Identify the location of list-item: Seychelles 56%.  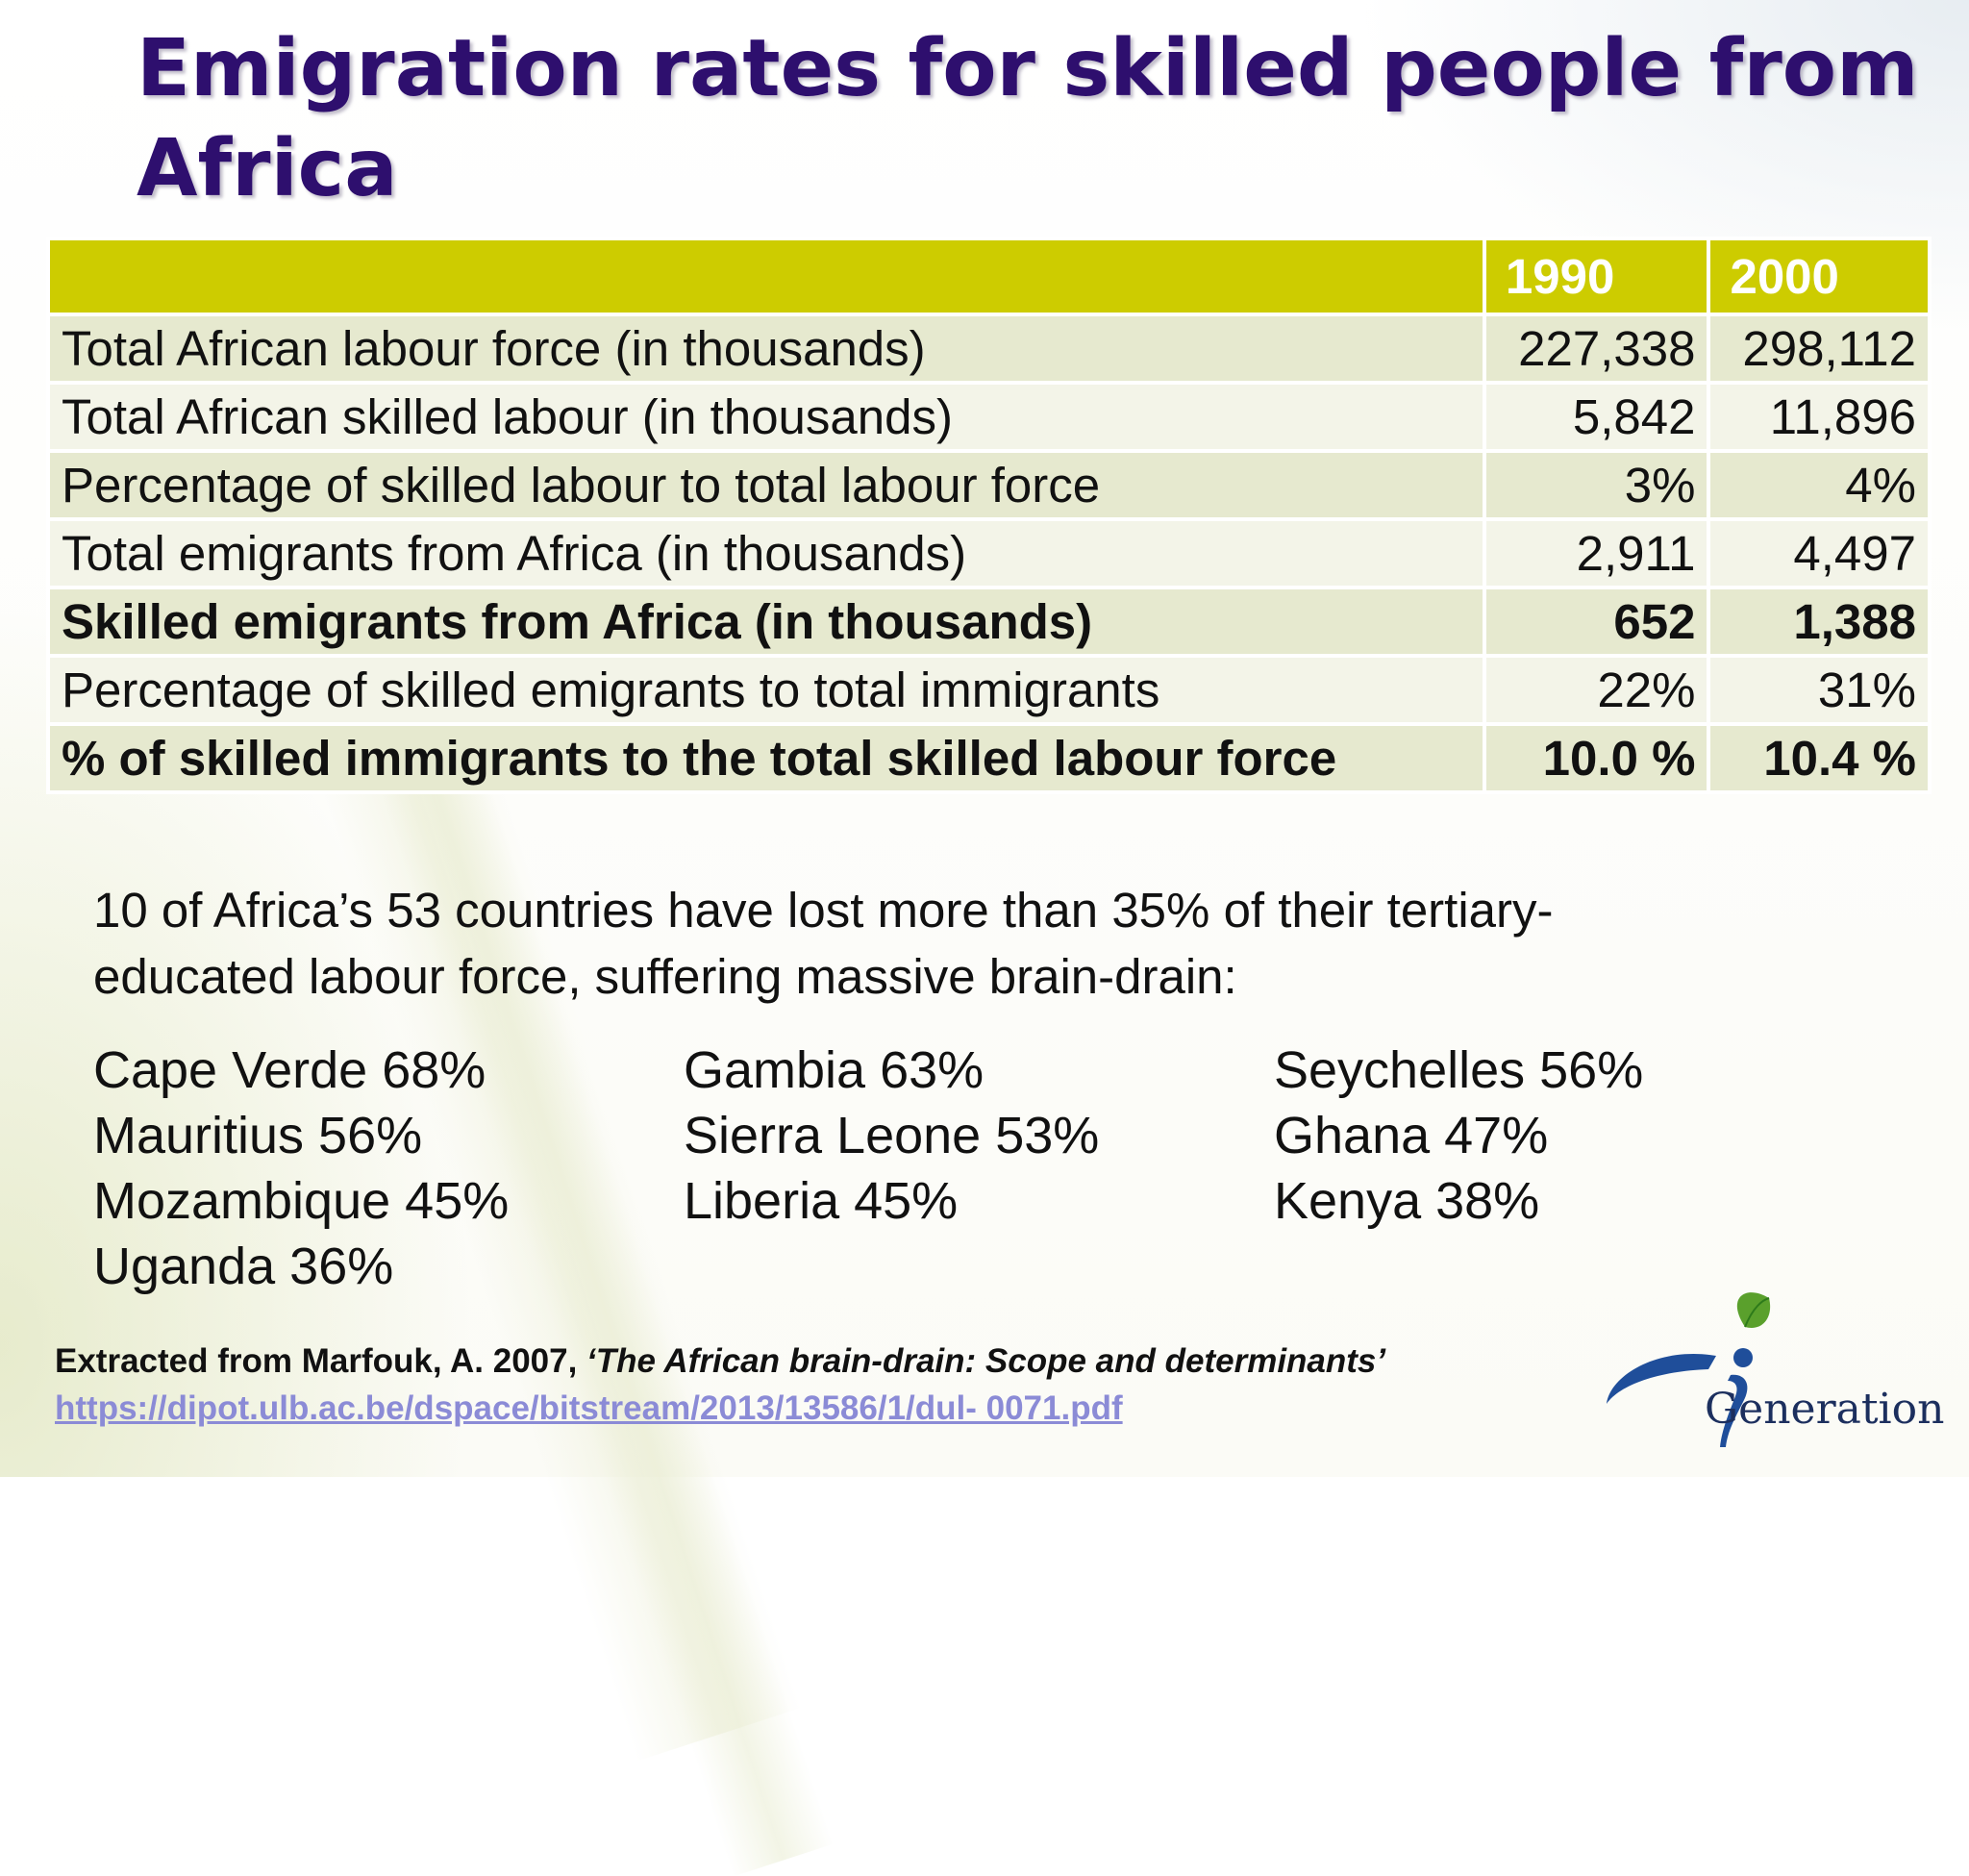
(1459, 1070).